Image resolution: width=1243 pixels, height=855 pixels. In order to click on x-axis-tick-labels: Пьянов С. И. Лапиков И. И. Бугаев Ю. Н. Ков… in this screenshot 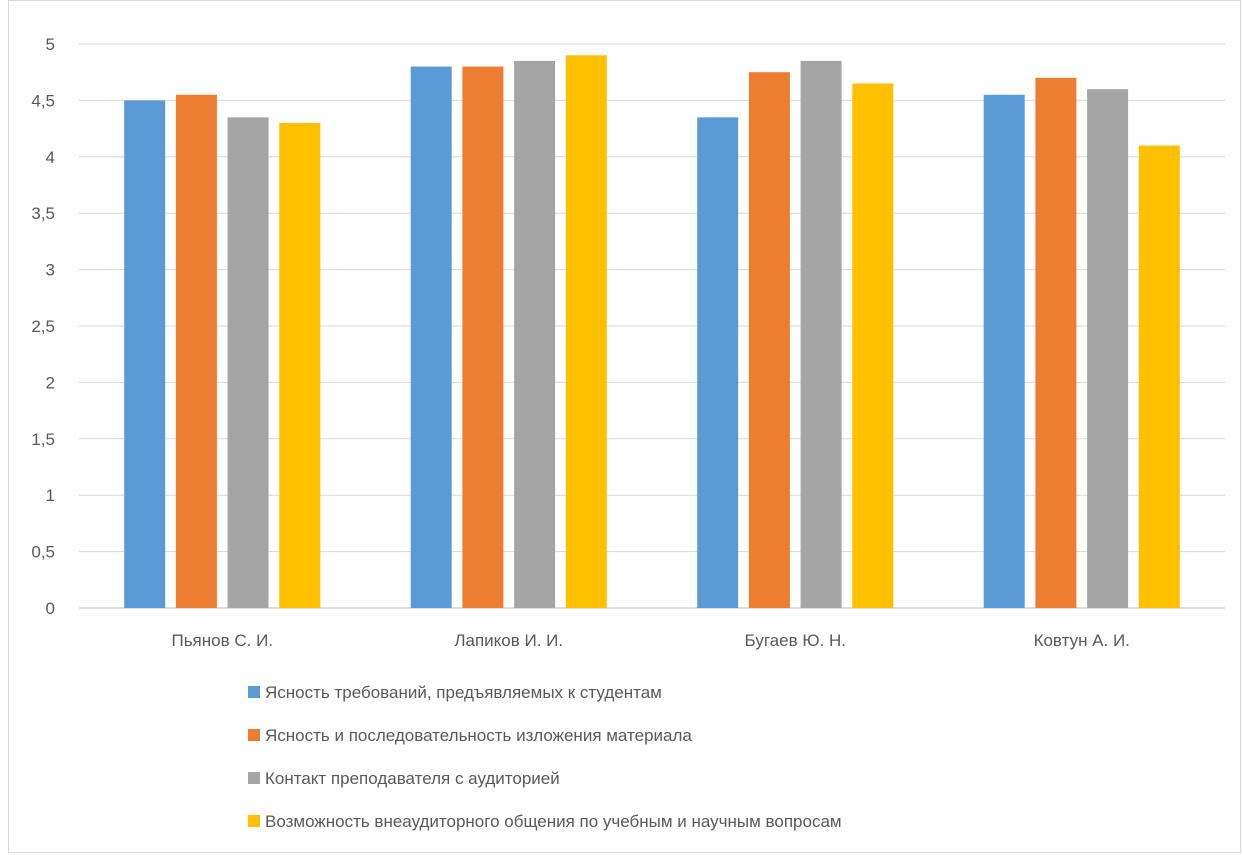, I will do `click(650, 640)`.